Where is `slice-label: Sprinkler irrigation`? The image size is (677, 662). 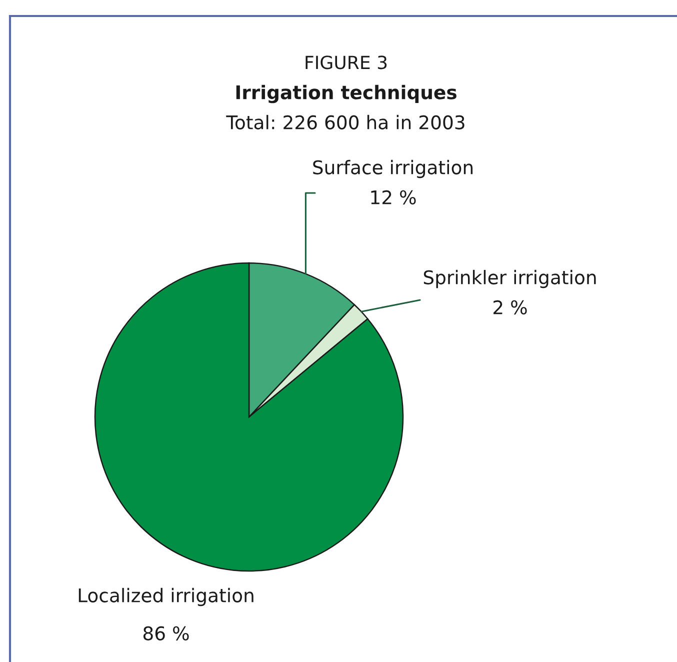
slice-label: Sprinkler irrigation is located at coordinates (510, 279).